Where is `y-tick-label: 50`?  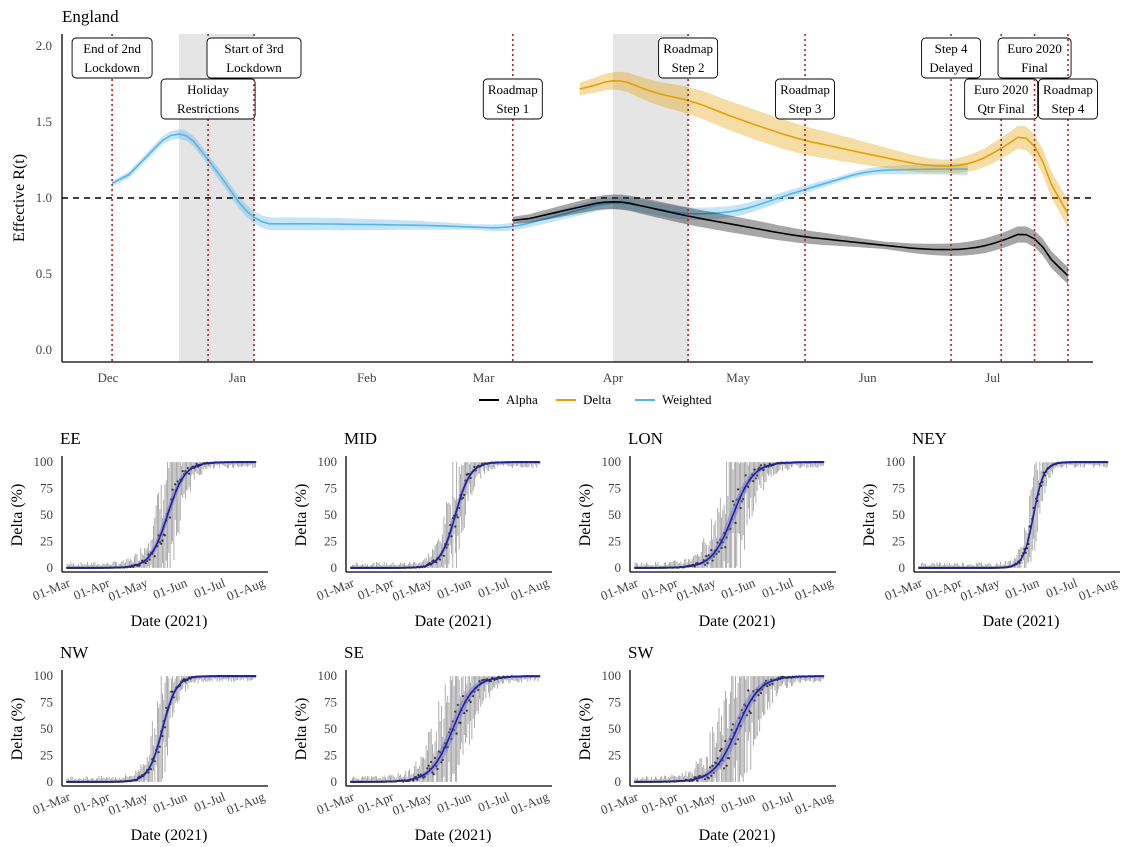 y-tick-label: 50 is located at coordinates (46, 514).